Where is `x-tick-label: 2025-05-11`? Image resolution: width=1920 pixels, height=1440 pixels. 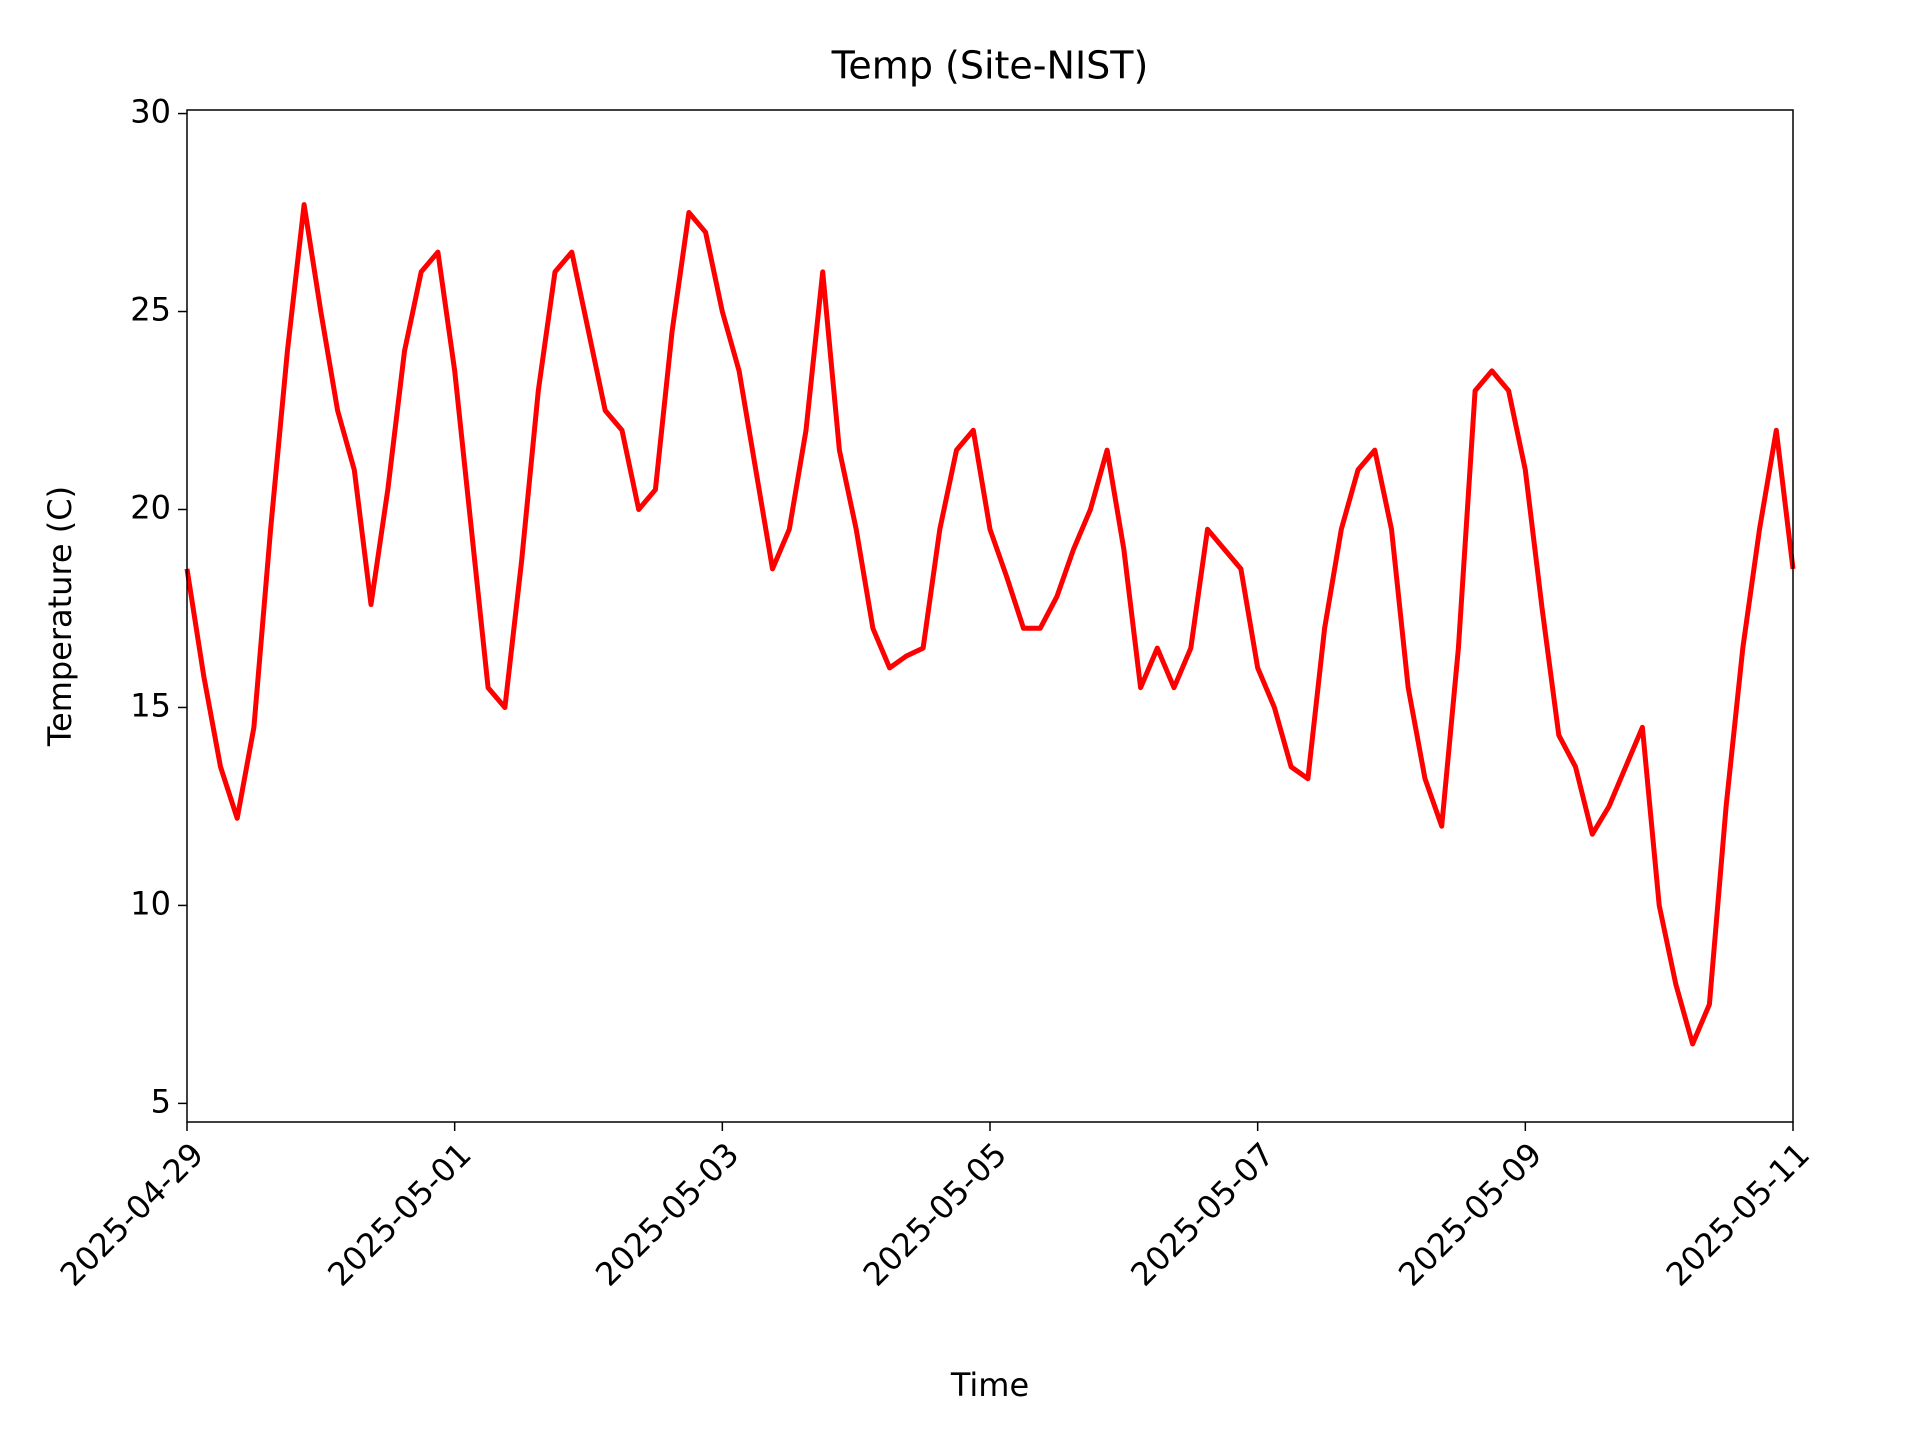
x-tick-label: 2025-05-11 is located at coordinates (1738, 1214).